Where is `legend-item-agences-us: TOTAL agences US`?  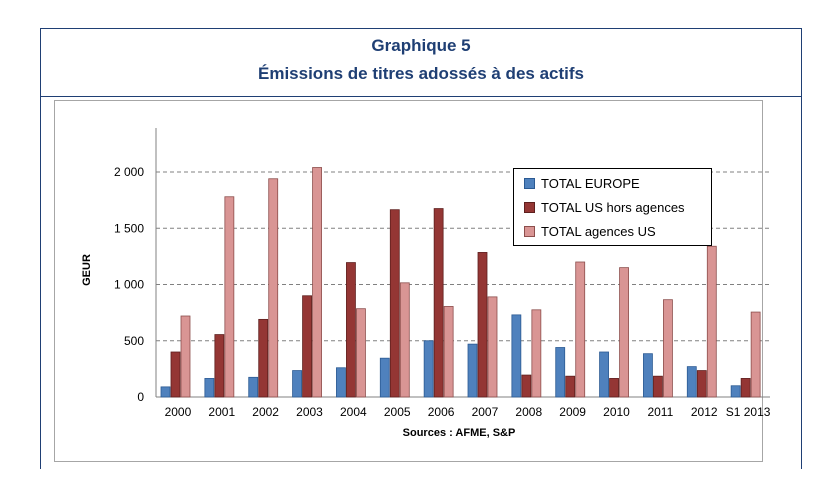
legend-item-agences-us: TOTAL agences US is located at coordinates (590, 231).